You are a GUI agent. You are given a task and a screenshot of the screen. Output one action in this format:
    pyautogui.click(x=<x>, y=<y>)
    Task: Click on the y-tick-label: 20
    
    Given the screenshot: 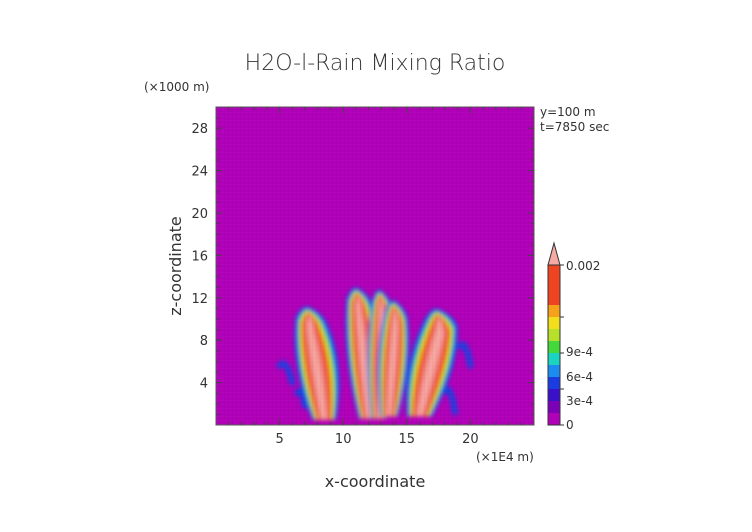 What is the action you would take?
    pyautogui.click(x=199, y=214)
    